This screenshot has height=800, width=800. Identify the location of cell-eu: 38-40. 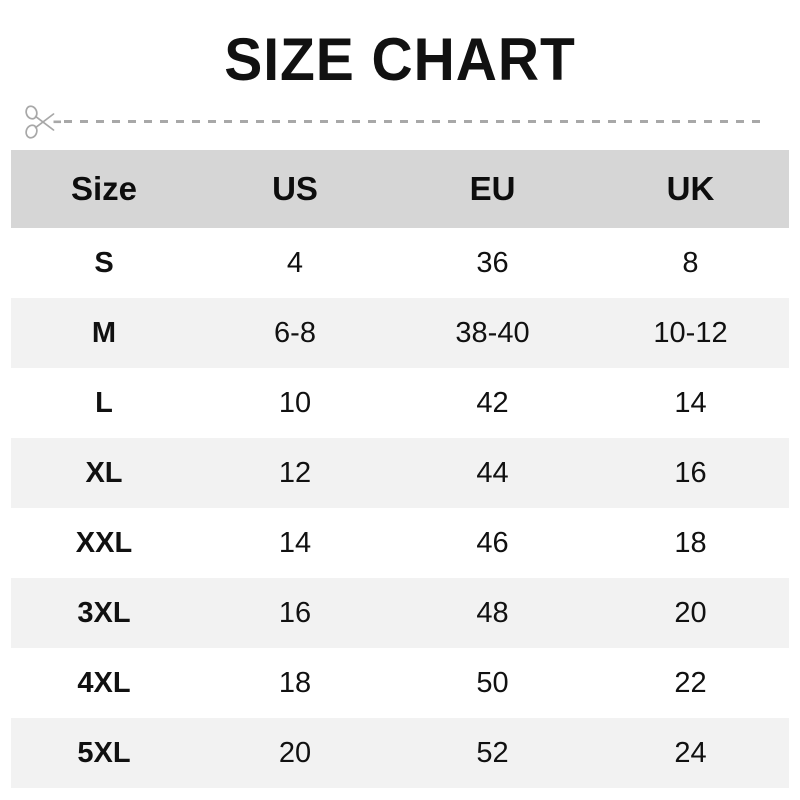
(492, 333).